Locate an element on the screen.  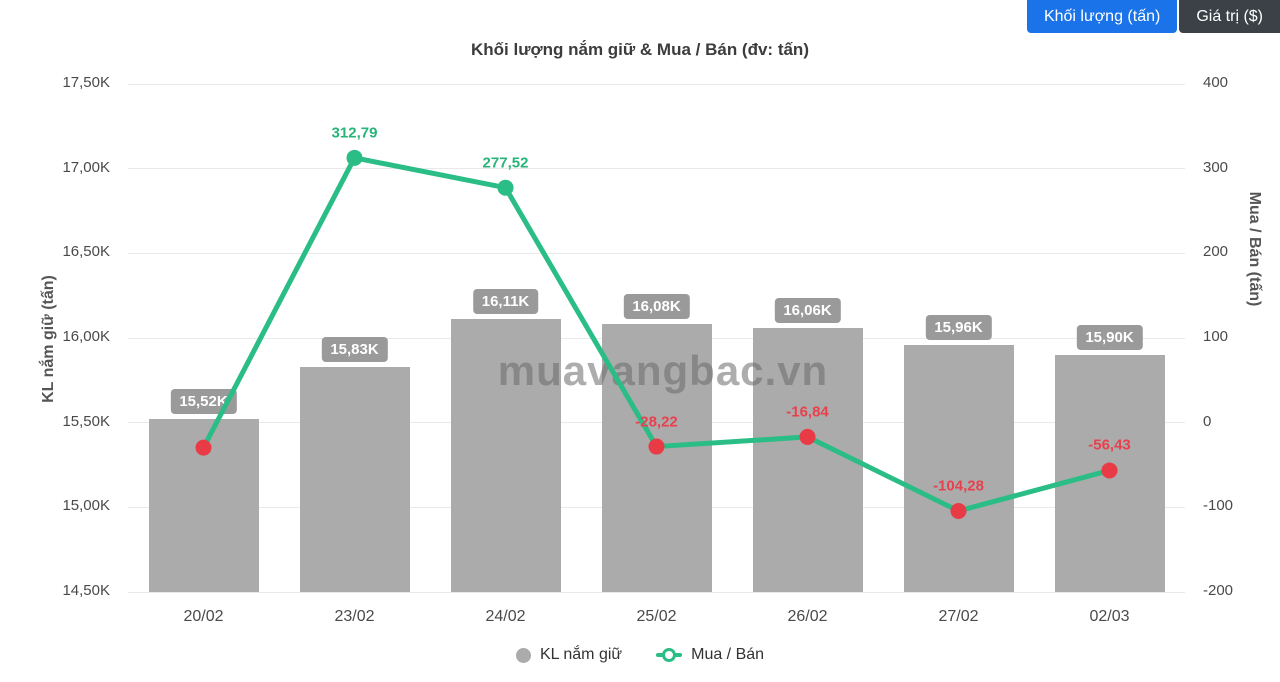
y-axis-tick-right: 400 is located at coordinates (1216, 82).